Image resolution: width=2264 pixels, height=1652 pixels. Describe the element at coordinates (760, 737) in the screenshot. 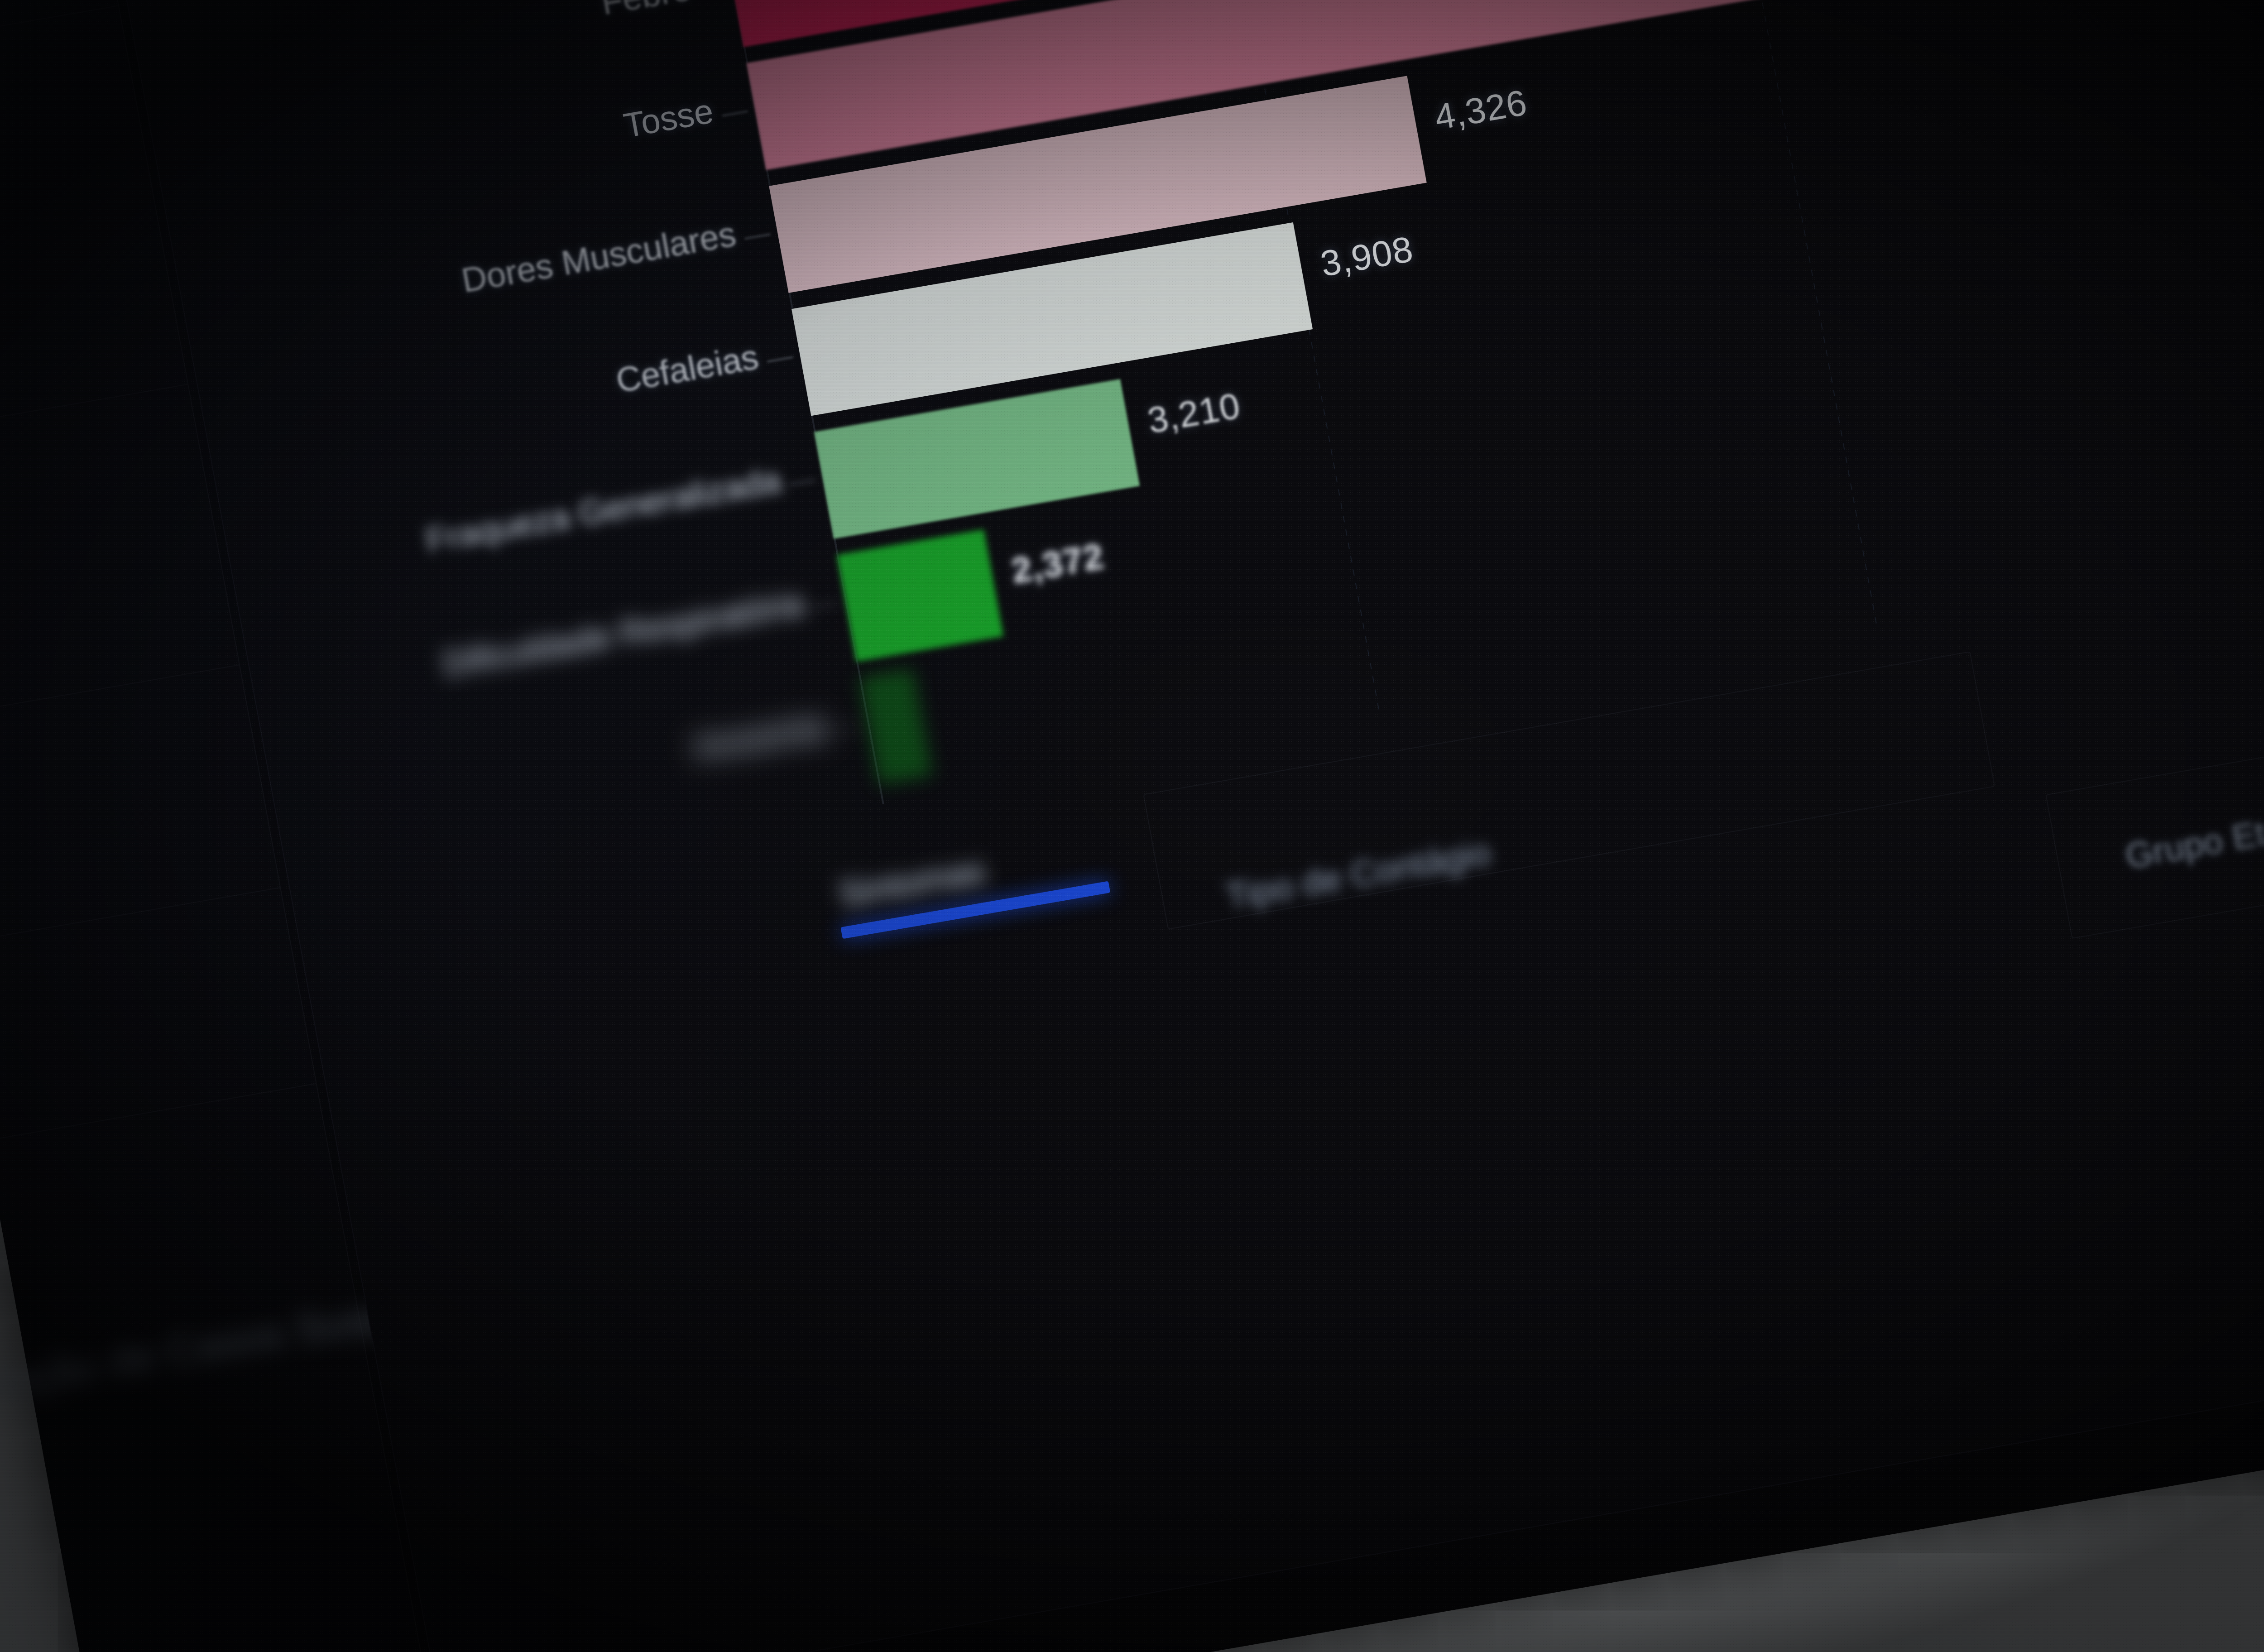

I see `bar-label: Anosmia` at that location.